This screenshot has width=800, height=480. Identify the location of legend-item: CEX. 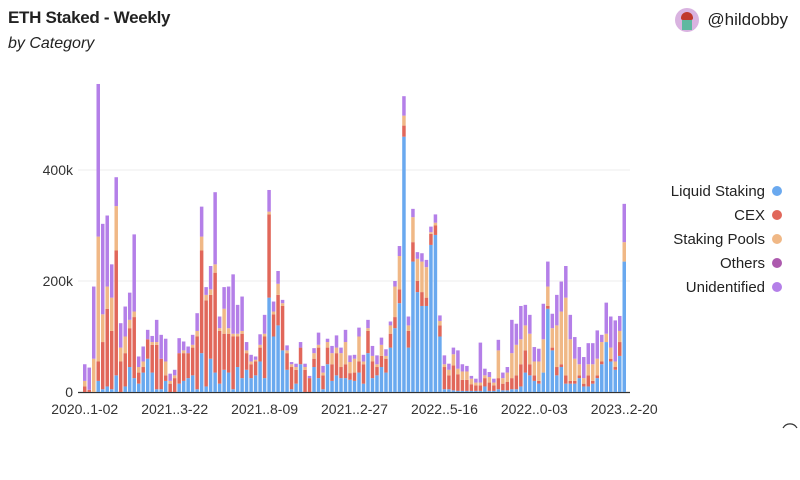
(758, 215).